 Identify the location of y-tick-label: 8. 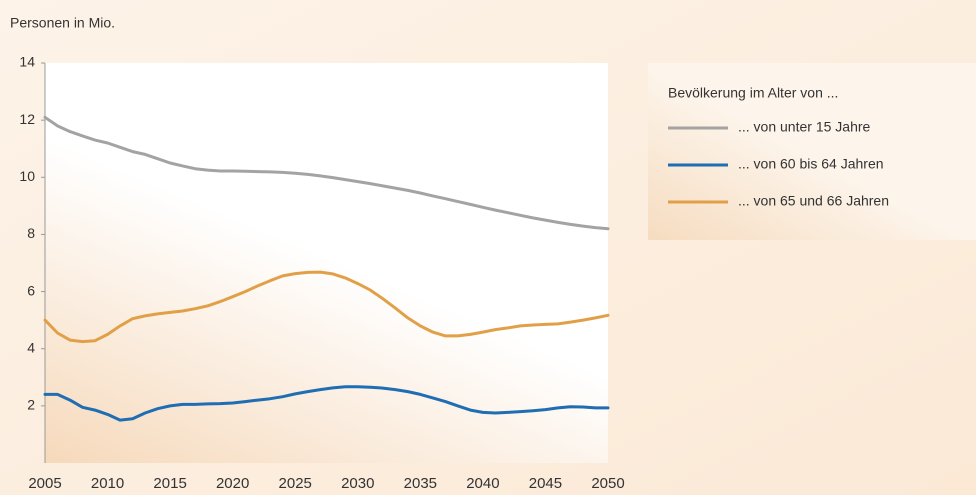
(31, 233).